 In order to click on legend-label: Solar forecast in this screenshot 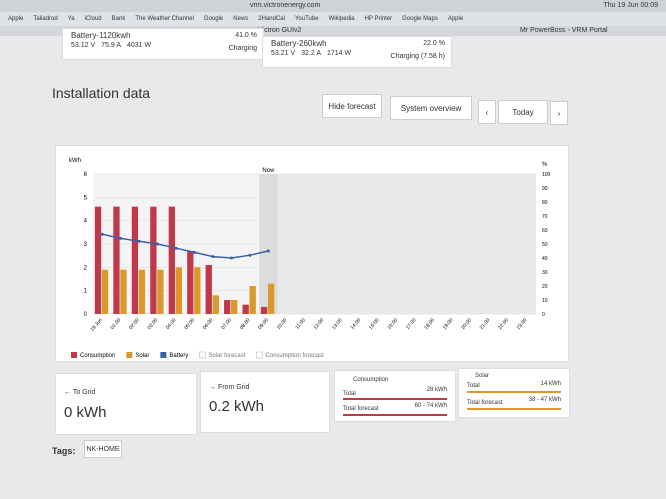, I will do `click(226, 356)`.